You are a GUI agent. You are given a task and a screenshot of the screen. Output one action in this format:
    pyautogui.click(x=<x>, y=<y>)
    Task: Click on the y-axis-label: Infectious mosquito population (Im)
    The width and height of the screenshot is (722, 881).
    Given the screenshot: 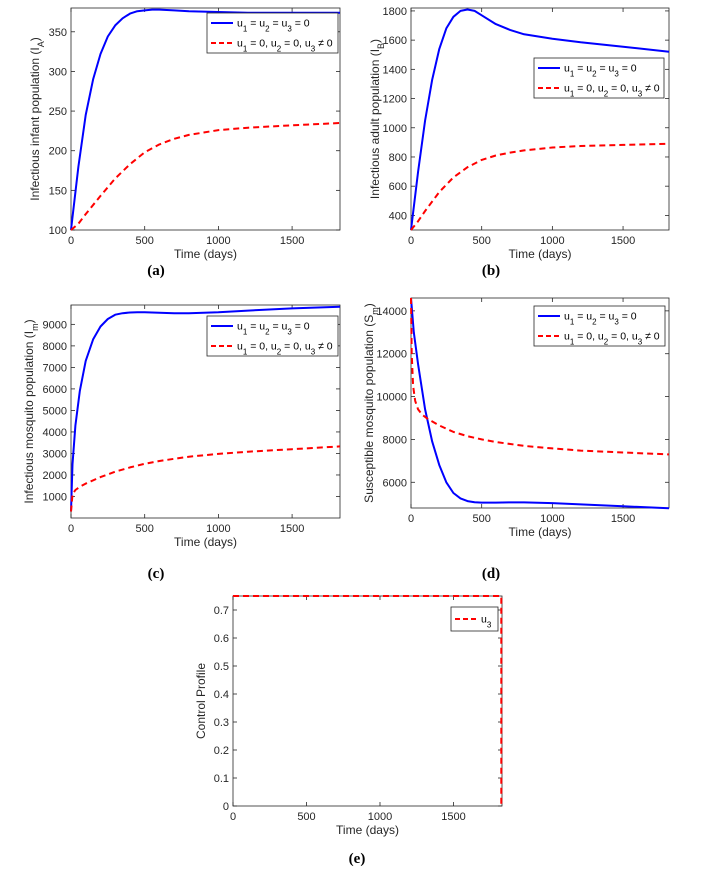 What is the action you would take?
    pyautogui.click(x=31, y=411)
    